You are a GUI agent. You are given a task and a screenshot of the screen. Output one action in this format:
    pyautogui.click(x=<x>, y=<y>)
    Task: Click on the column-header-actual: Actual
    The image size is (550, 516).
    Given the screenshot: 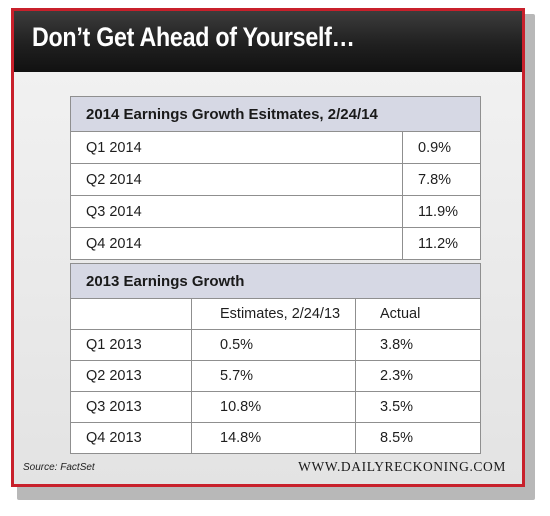 What is the action you would take?
    pyautogui.click(x=418, y=314)
    